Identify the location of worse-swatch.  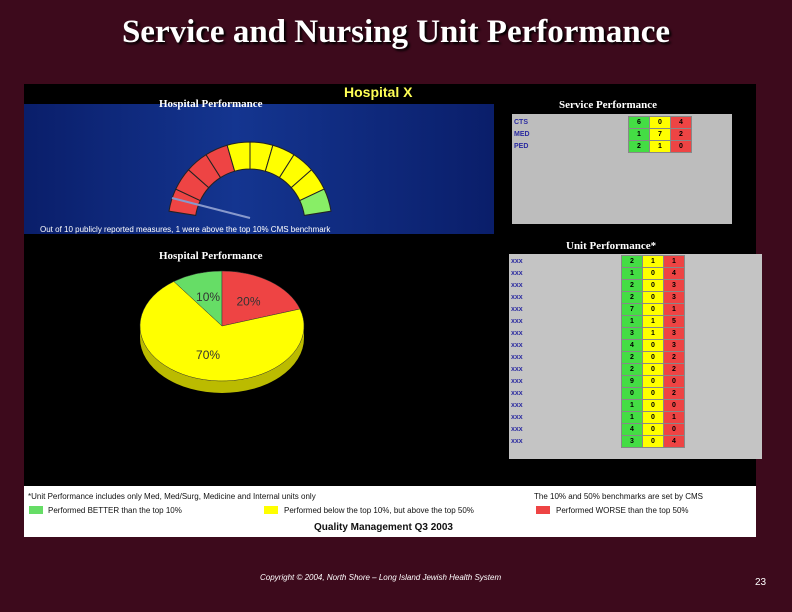
(543, 510).